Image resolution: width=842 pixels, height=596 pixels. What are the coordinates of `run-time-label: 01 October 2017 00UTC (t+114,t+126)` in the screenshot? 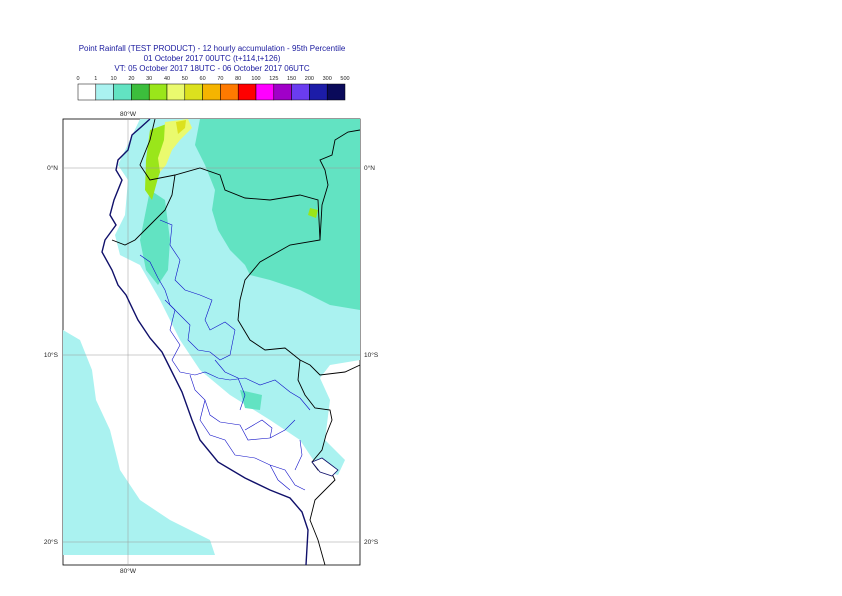 It's located at (212, 58).